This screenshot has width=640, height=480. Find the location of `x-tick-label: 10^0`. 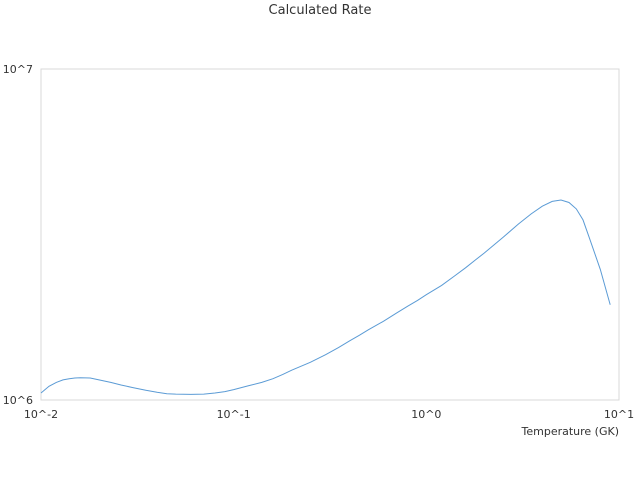

x-tick-label: 10^0 is located at coordinates (426, 414).